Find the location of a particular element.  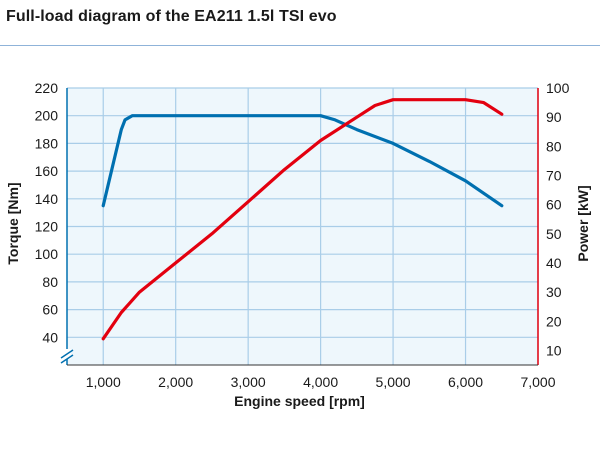

y-right-tick-label: 70 is located at coordinates (554, 175).